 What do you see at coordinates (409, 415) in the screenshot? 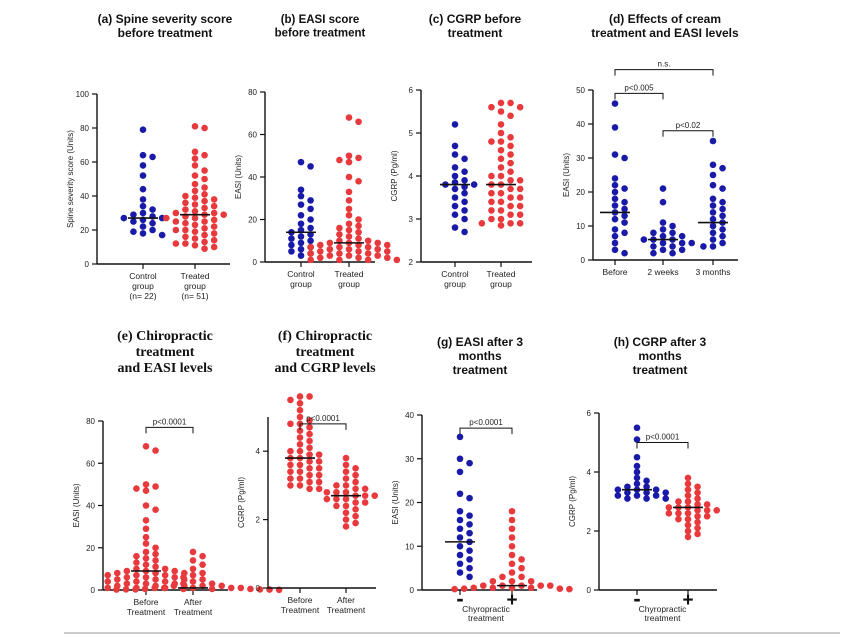
I see `y-tick-label: 40` at bounding box center [409, 415].